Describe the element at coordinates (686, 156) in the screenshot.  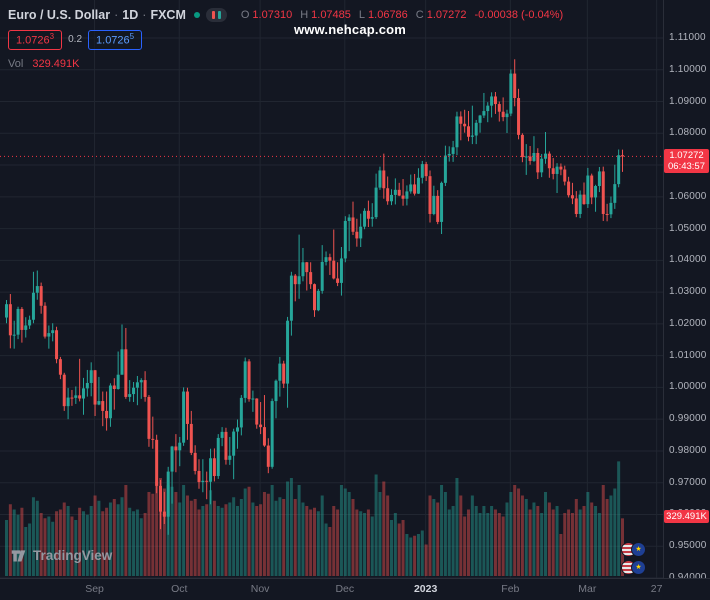
I see `last-price-value: 1.07272` at that location.